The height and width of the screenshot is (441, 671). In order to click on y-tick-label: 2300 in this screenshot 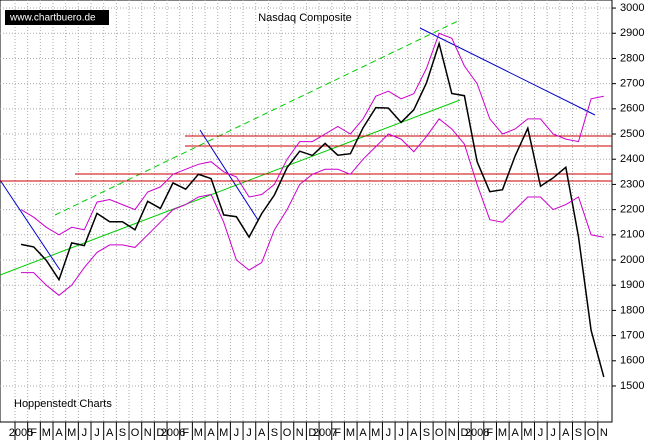, I will do `click(632, 184)`.